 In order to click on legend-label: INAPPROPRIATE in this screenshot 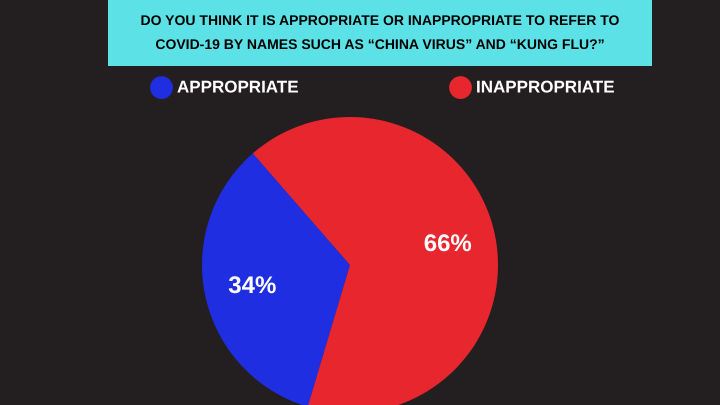, I will do `click(545, 87)`.